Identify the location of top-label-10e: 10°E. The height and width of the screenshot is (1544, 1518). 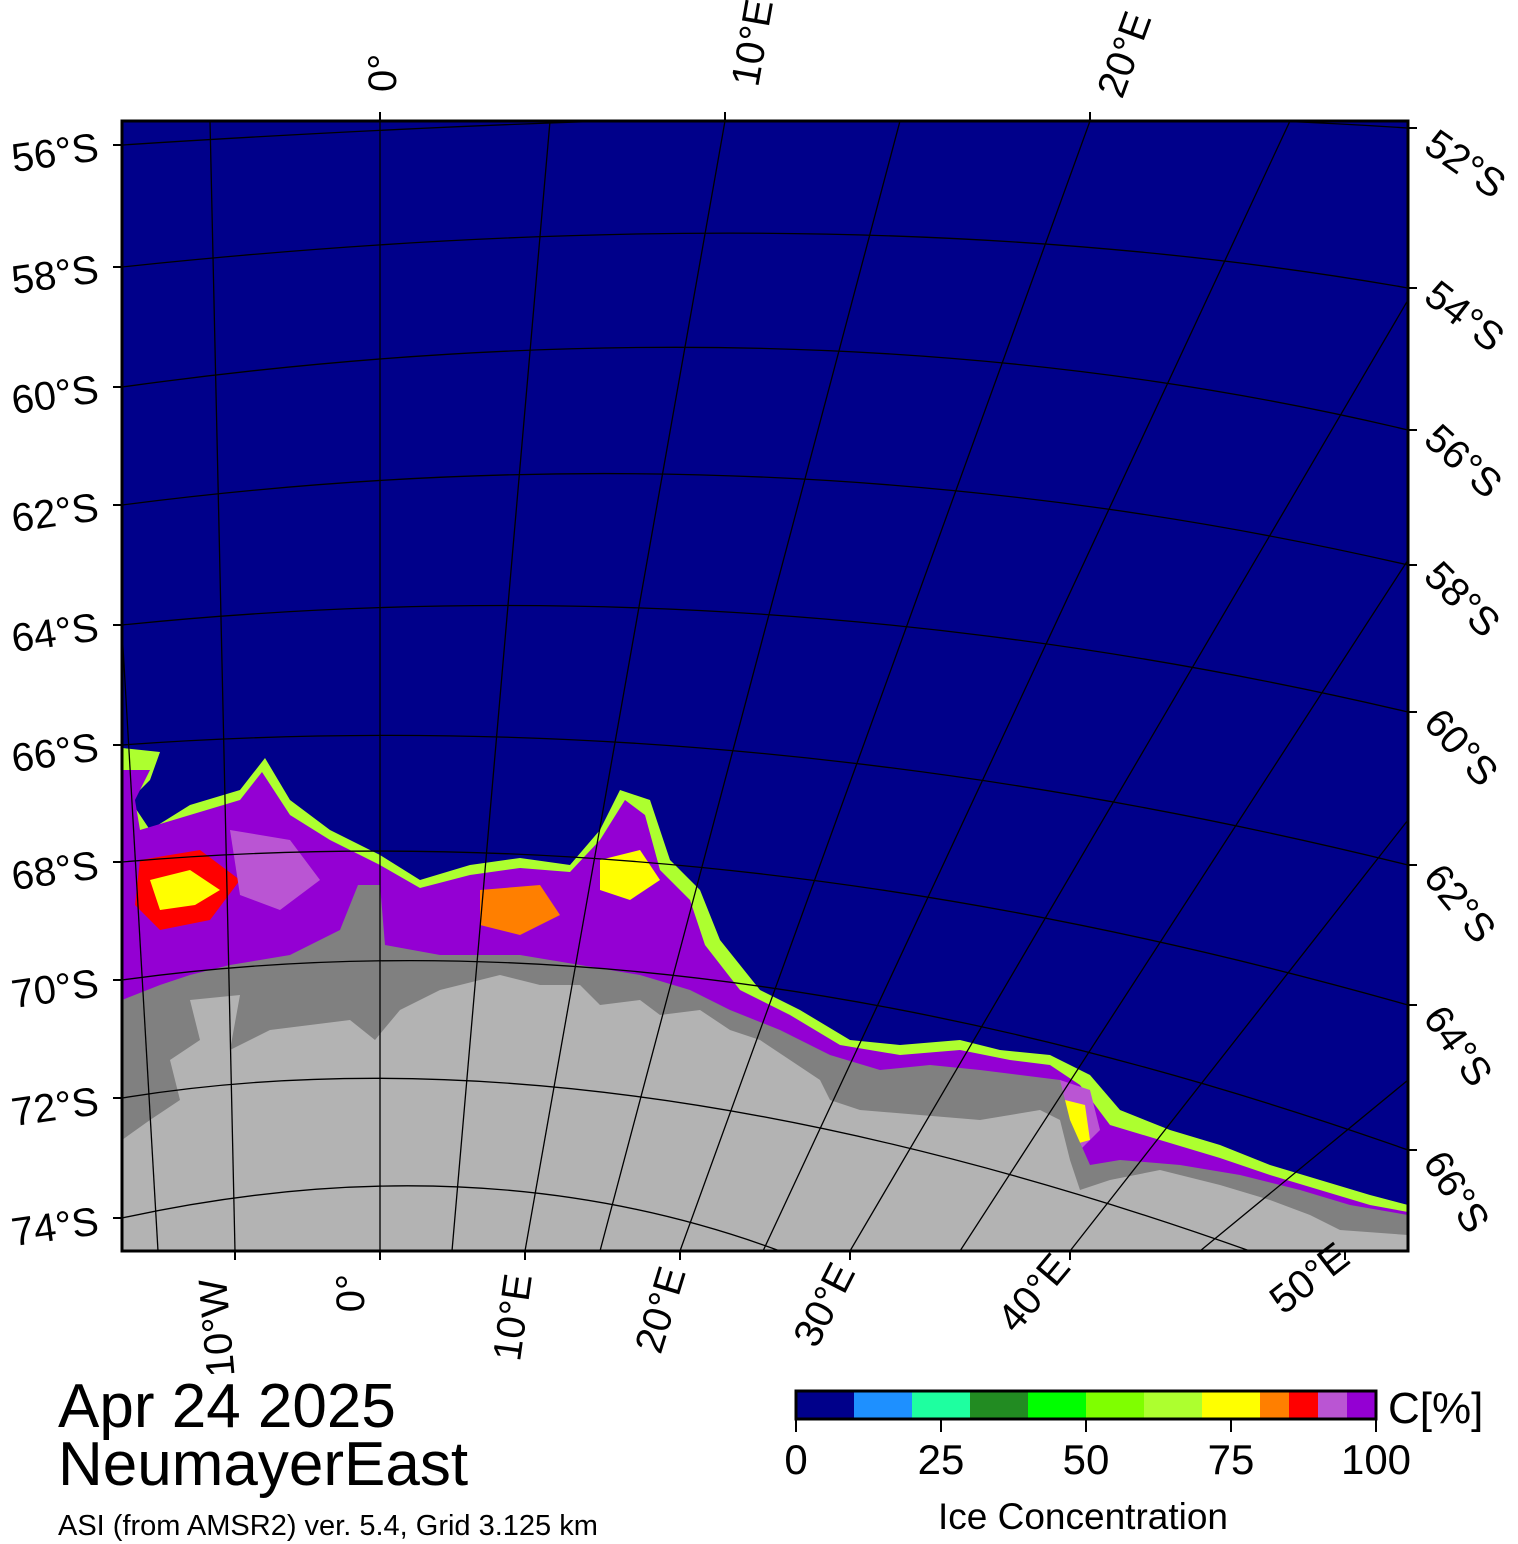
(753, 45).